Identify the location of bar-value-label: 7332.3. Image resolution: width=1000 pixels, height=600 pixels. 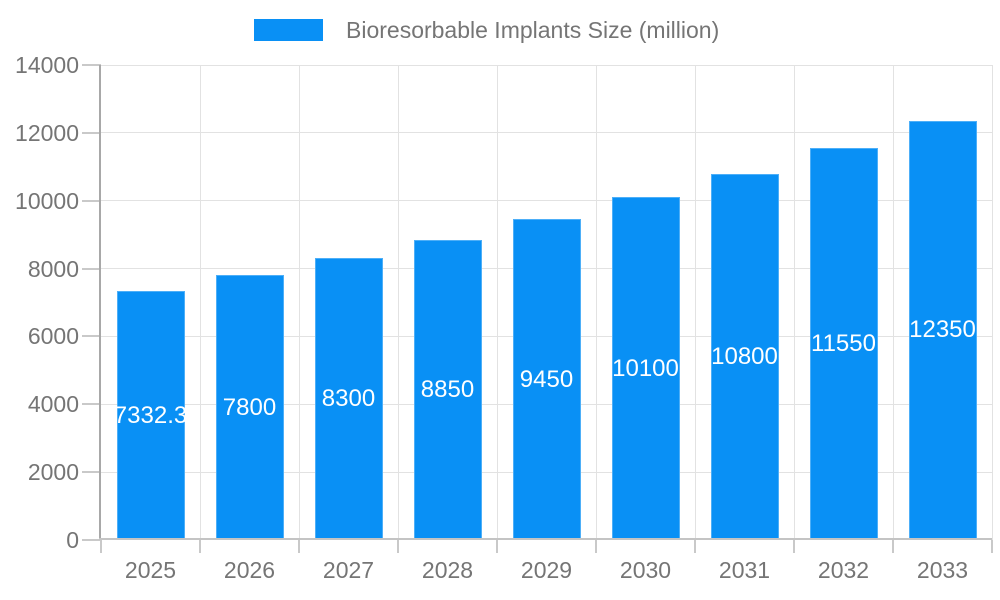
(150, 415).